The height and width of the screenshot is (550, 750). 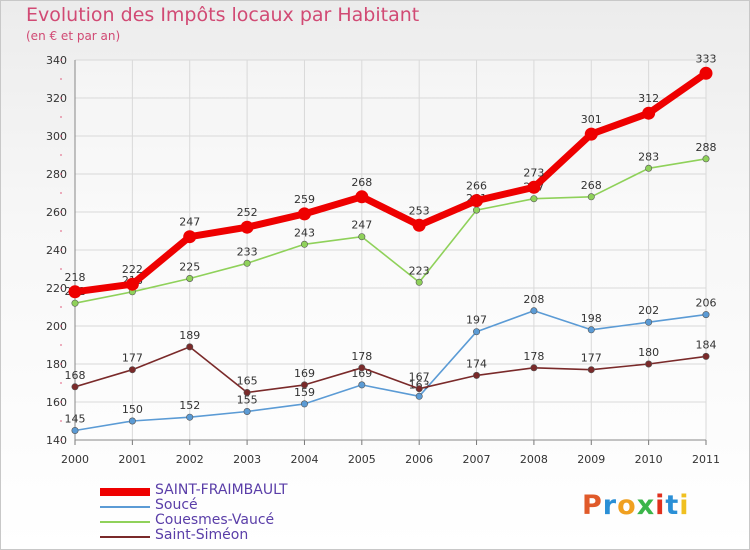 I want to click on legend-label: SAINT-FRAIMBAULT, so click(x=221, y=490).